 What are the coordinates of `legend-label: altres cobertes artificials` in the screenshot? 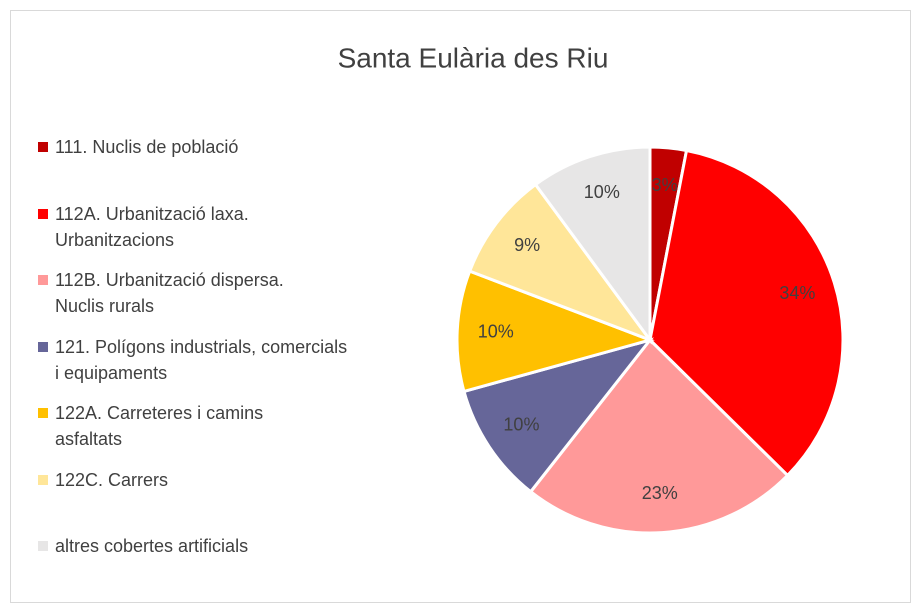 It's located at (152, 546).